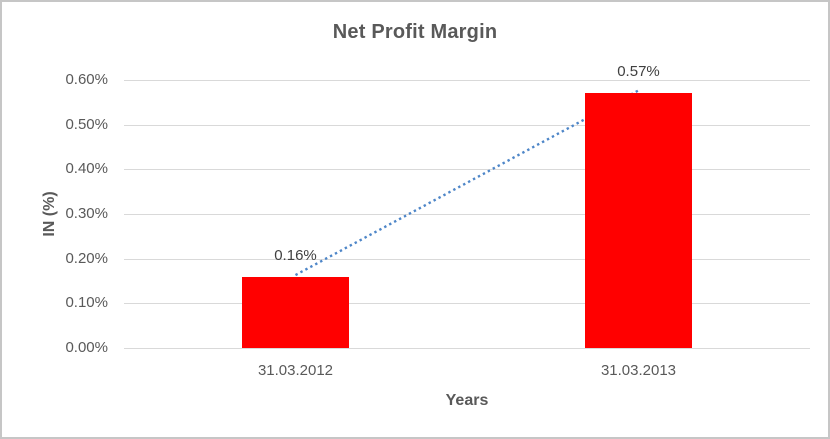  I want to click on bar-31.03.2013, so click(638, 220).